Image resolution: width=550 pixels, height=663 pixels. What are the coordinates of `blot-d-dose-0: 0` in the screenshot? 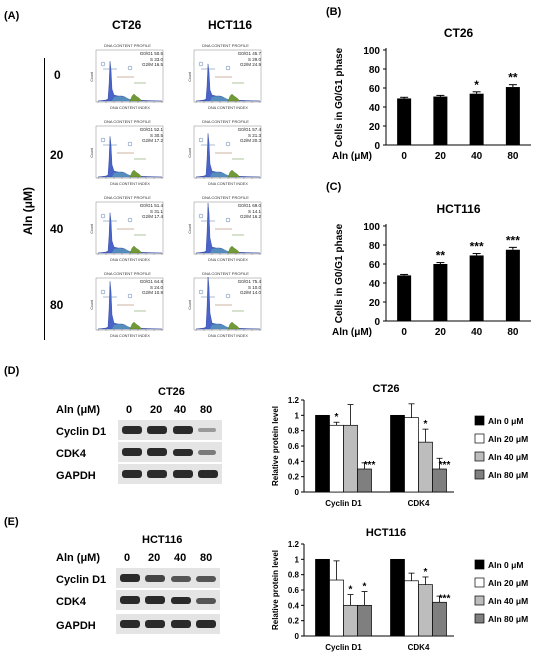 It's located at (129, 410).